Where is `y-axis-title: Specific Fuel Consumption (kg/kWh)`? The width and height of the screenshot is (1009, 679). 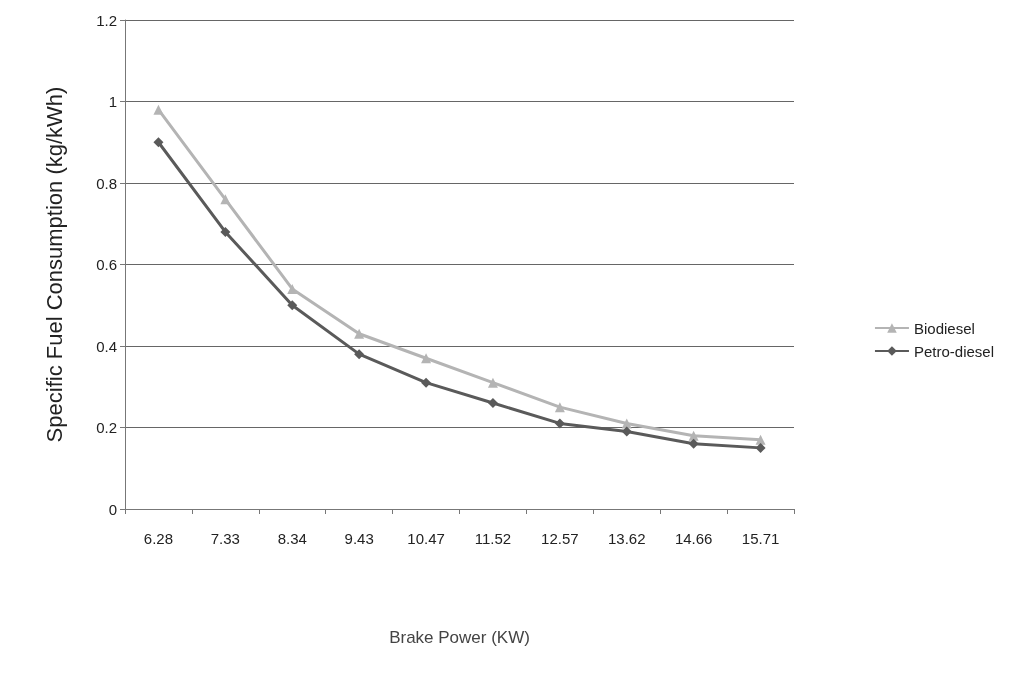
y-axis-title: Specific Fuel Consumption (kg/kWh) is located at coordinates (54, 264).